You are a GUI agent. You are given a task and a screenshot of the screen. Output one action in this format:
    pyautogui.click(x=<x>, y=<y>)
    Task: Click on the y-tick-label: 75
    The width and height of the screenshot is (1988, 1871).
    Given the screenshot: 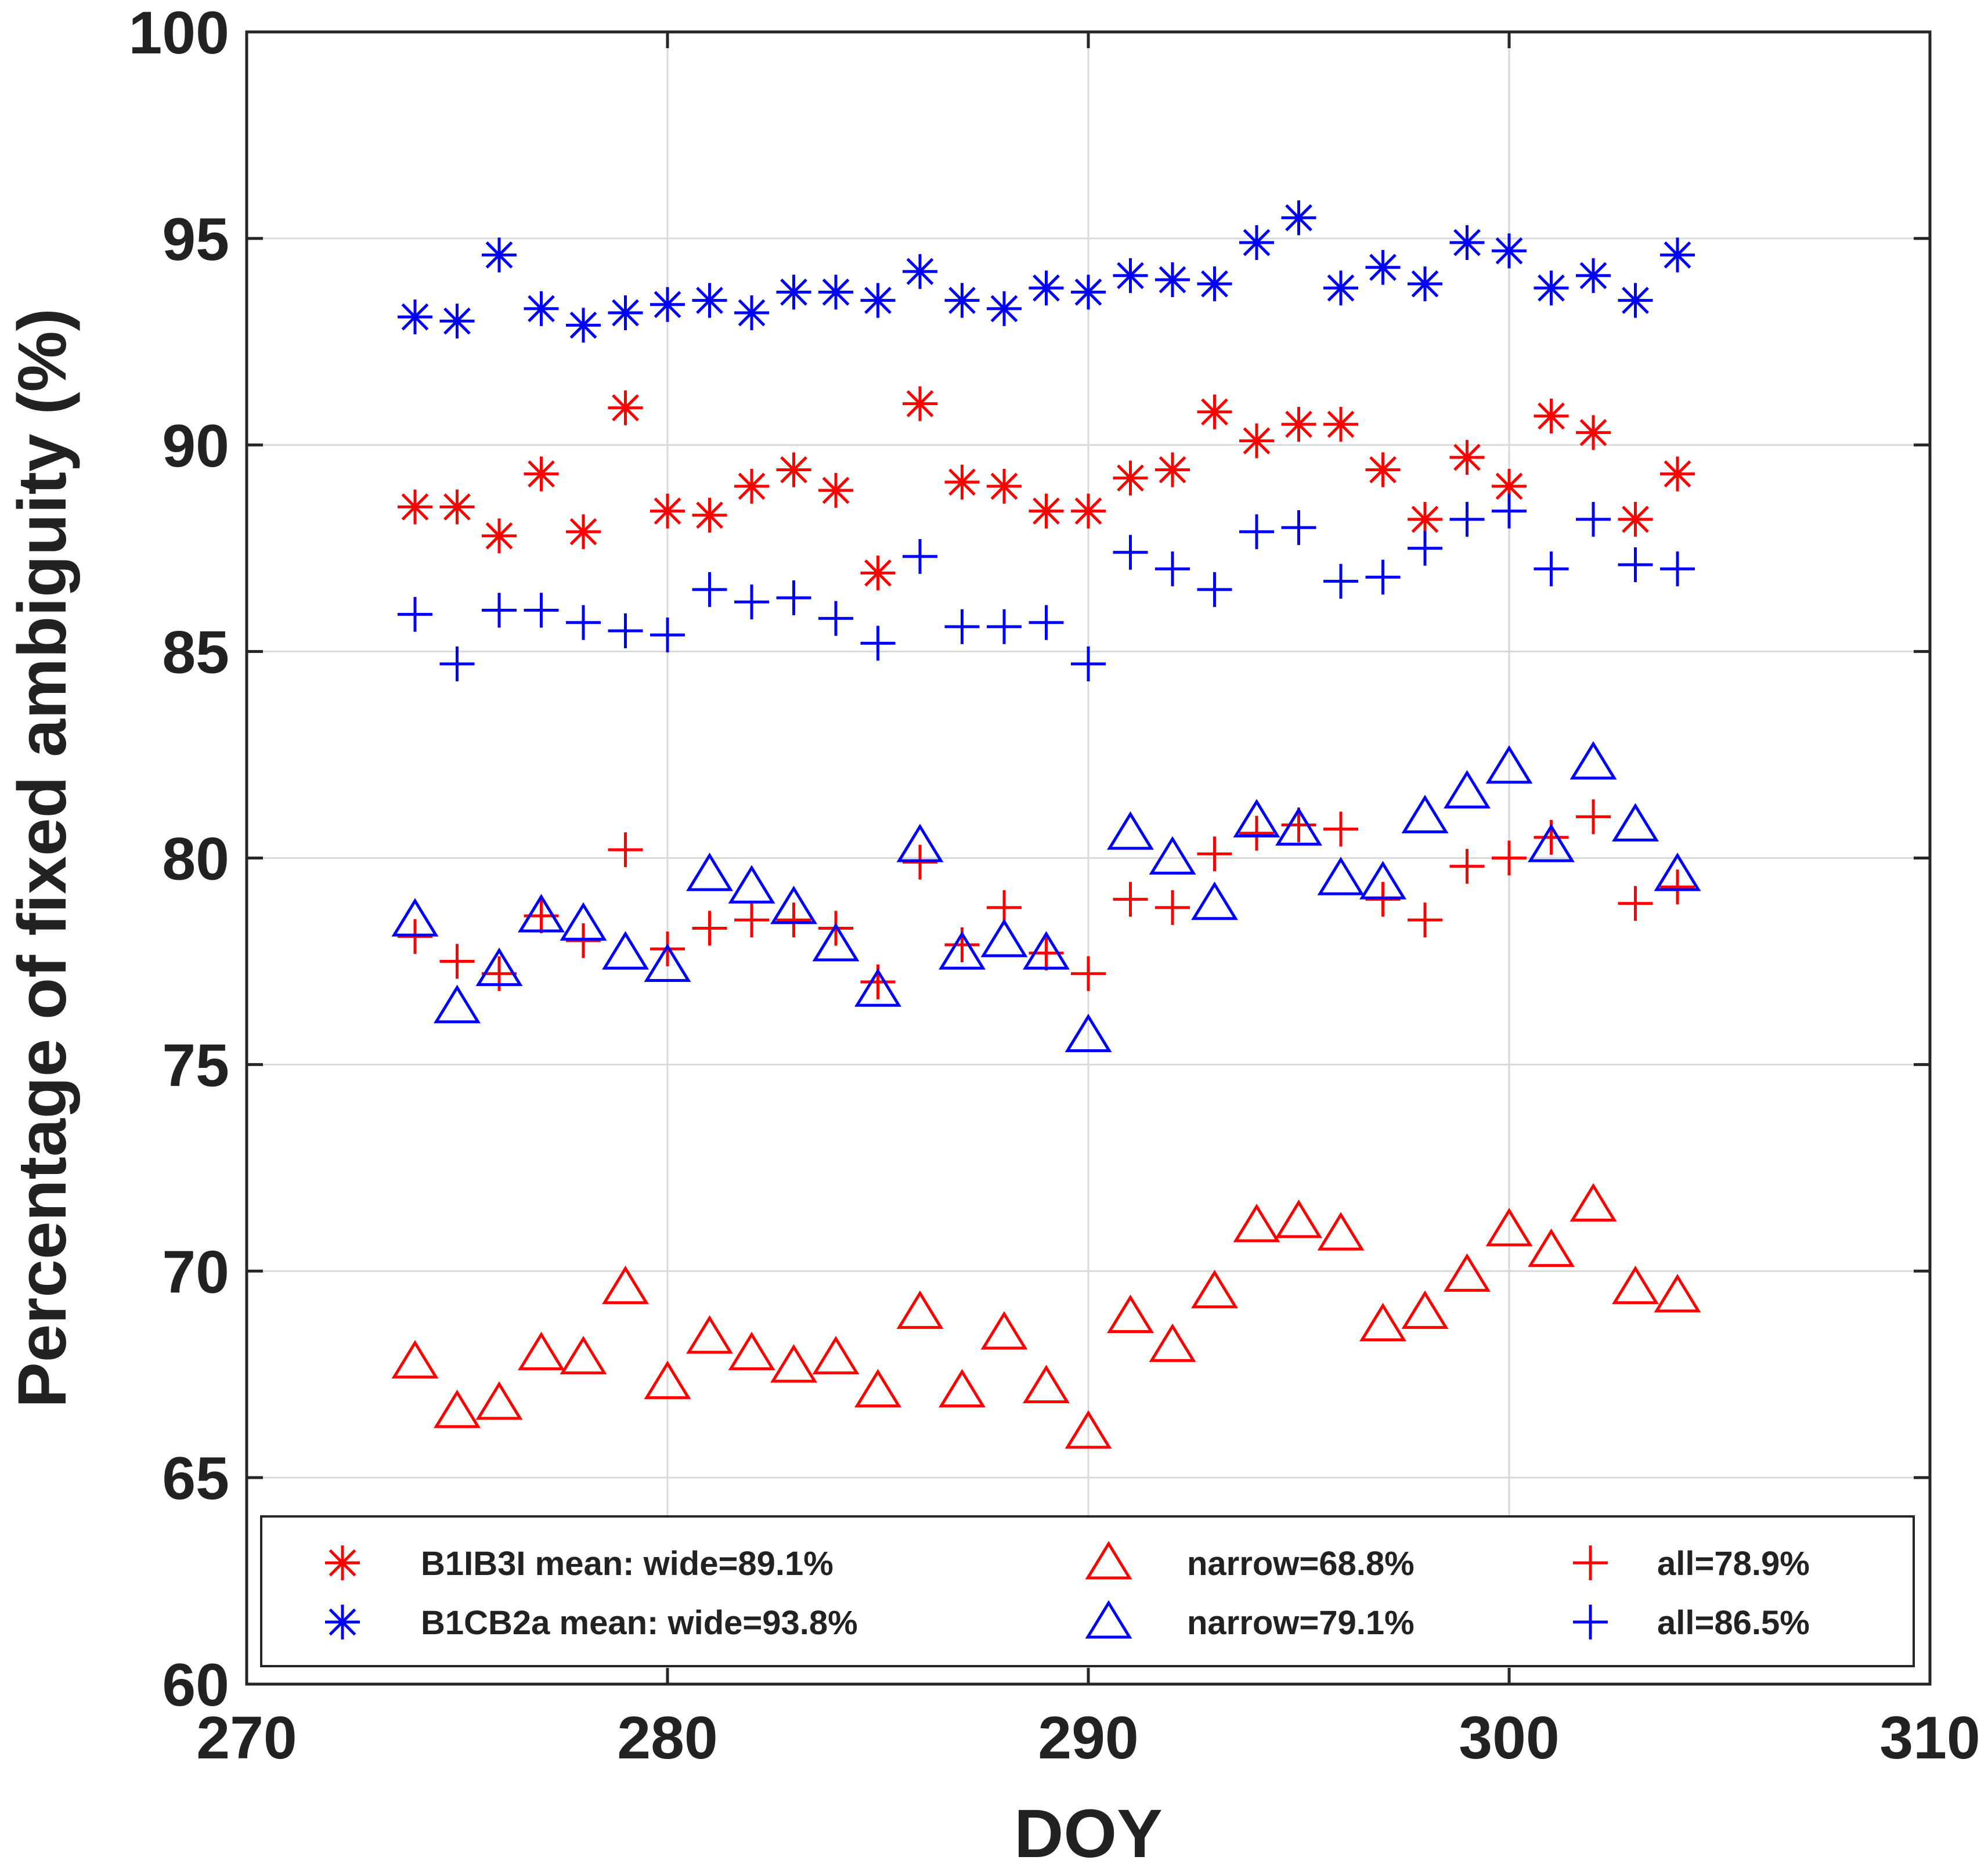 What is the action you would take?
    pyautogui.click(x=196, y=1065)
    